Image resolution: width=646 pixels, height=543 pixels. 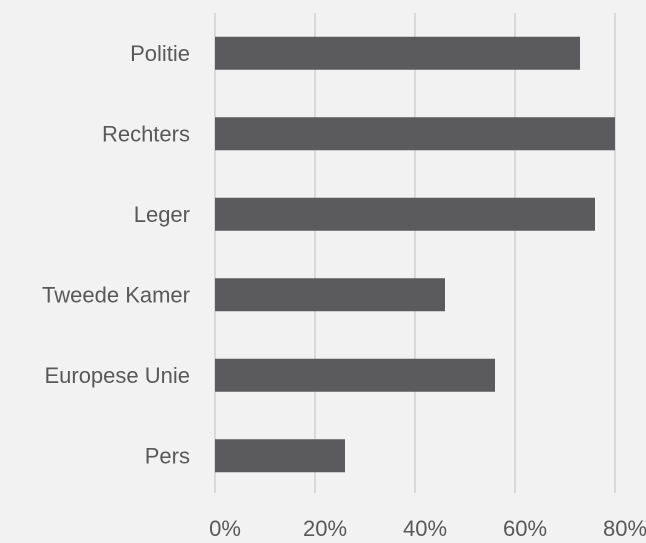 What do you see at coordinates (167, 455) in the screenshot?
I see `category-label-pers: Pers` at bounding box center [167, 455].